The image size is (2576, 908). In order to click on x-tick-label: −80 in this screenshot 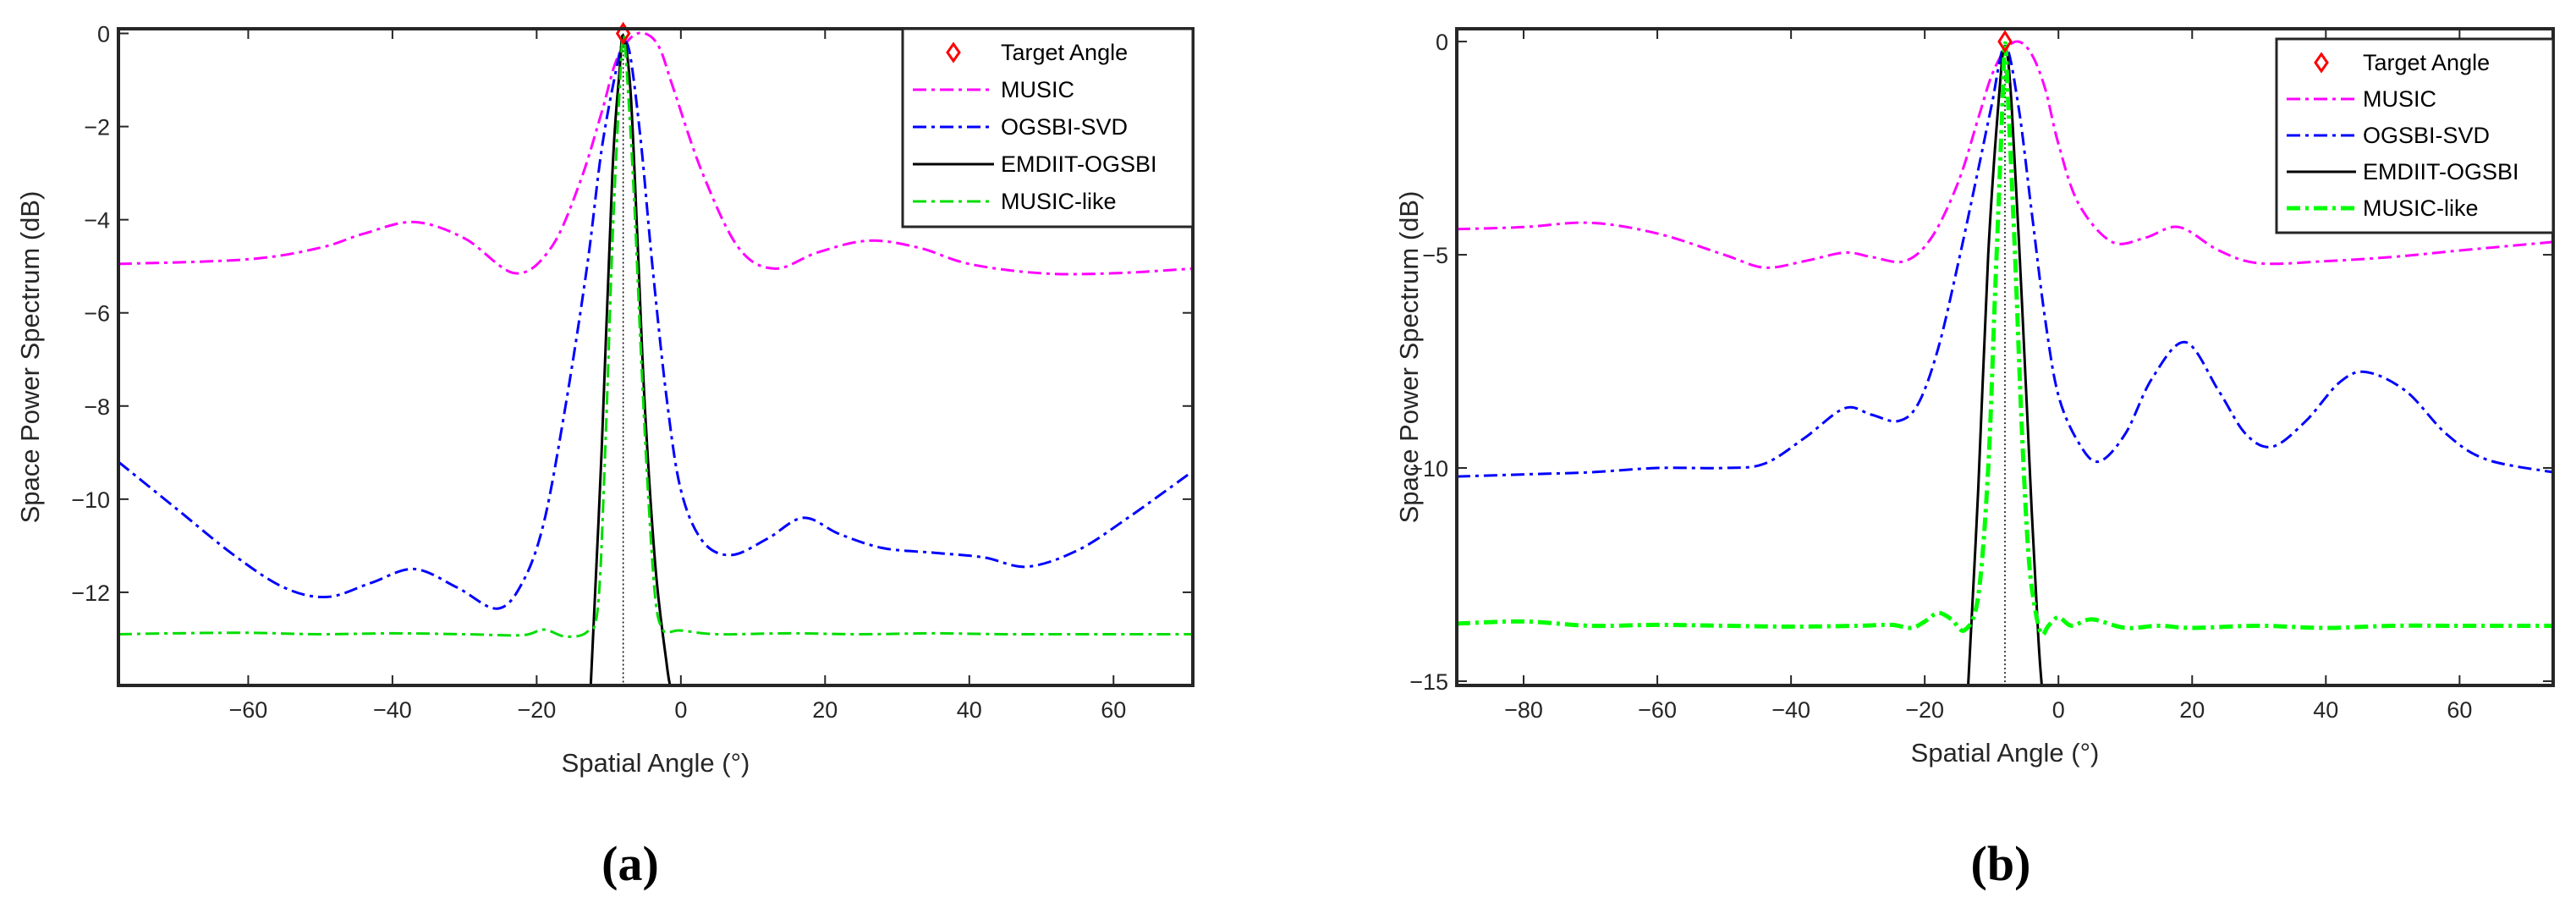, I will do `click(1523, 710)`.